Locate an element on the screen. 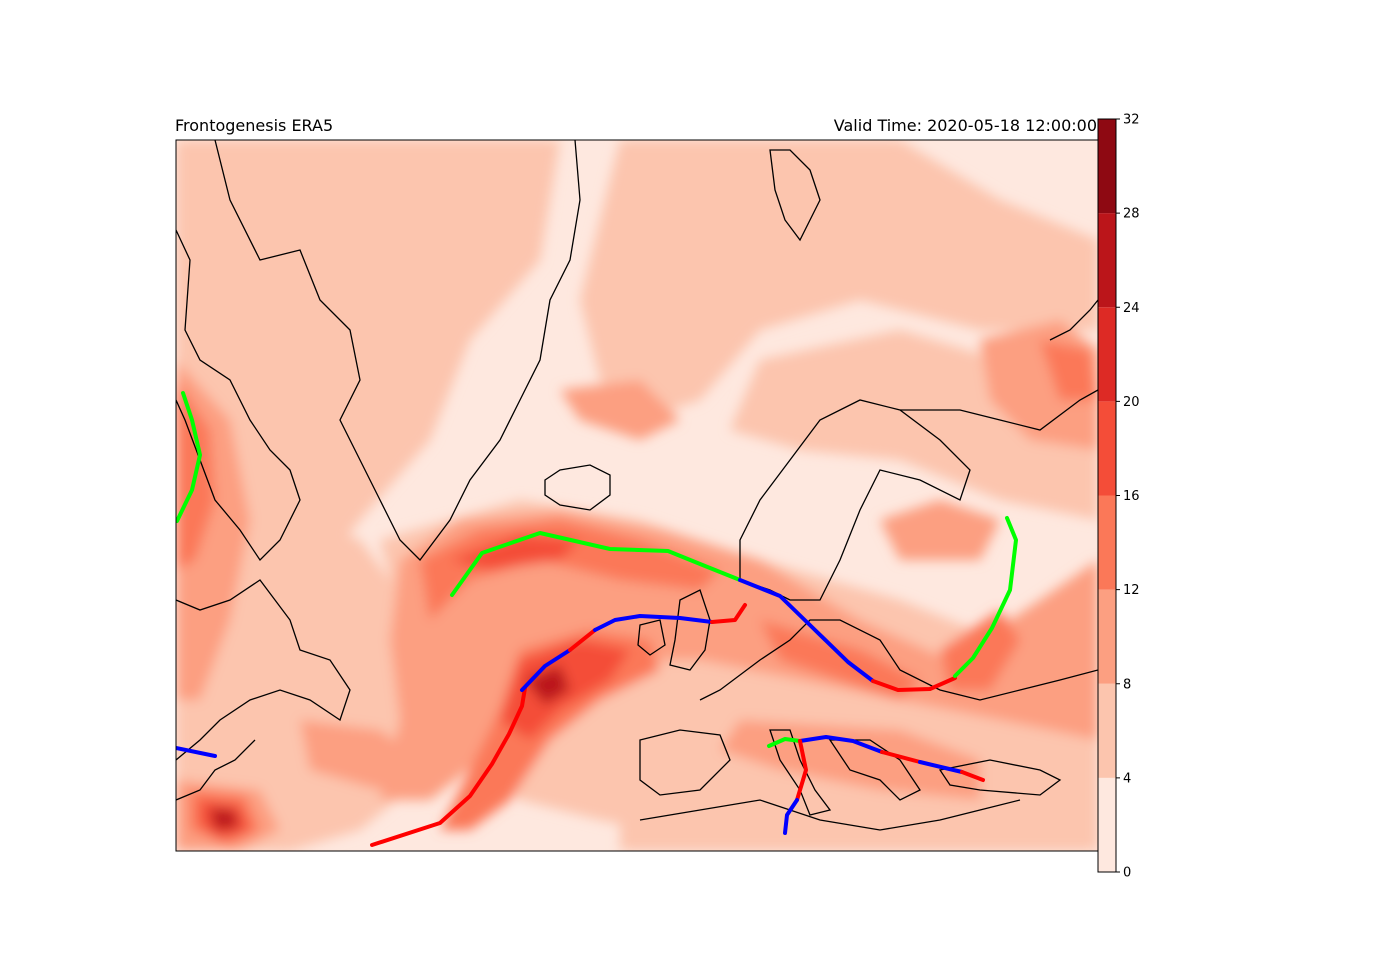 Image resolution: width=1400 pixels, height=980 pixels. colorbar-bands is located at coordinates (1107, 495).